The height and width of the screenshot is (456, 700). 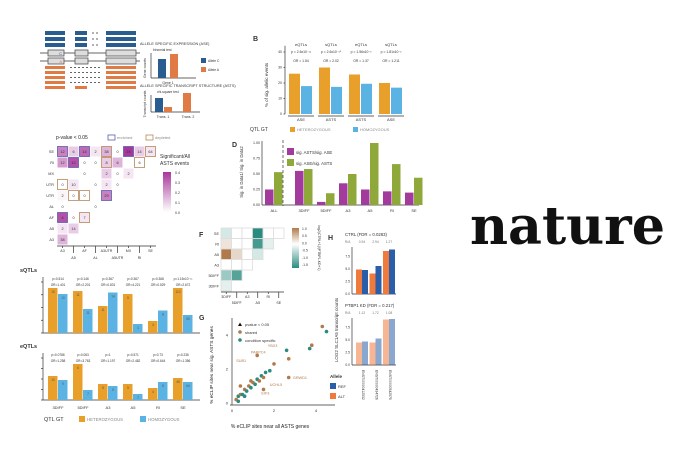 What do you see at coordinates (78, 295) in the screenshot?
I see `count-label: 11` at bounding box center [78, 295].